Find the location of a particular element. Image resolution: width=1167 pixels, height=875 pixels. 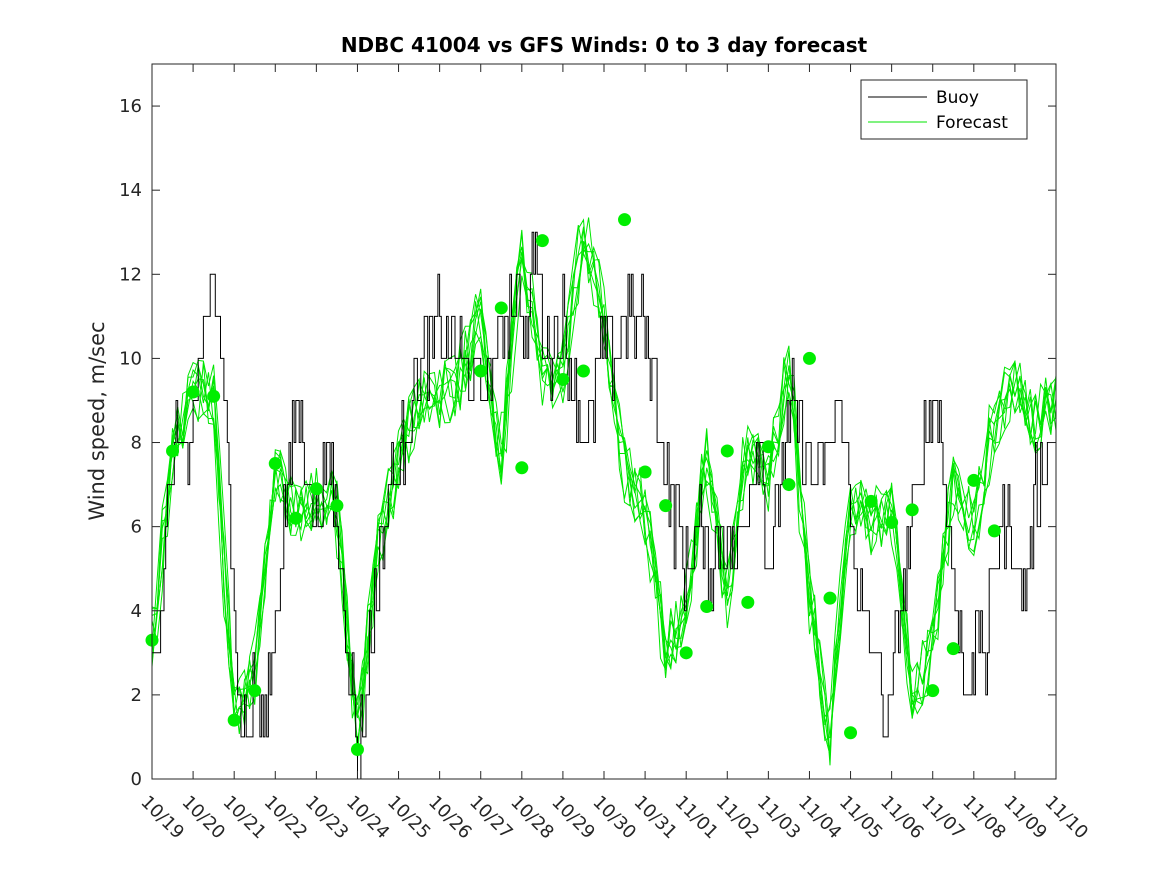

y-tick-label: 4 is located at coordinates (136, 611).